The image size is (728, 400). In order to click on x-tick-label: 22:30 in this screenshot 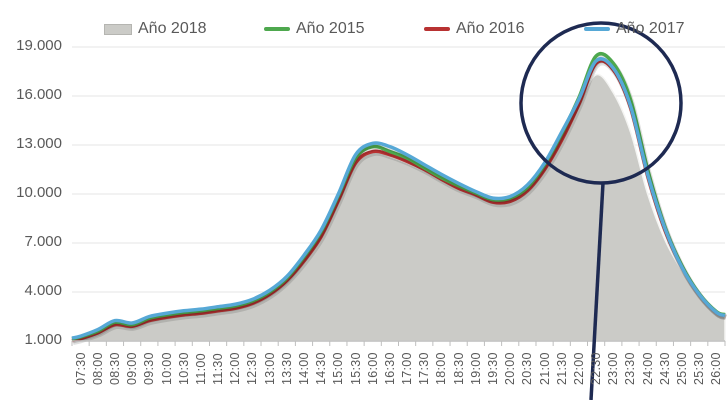, I will do `click(596, 368)`.